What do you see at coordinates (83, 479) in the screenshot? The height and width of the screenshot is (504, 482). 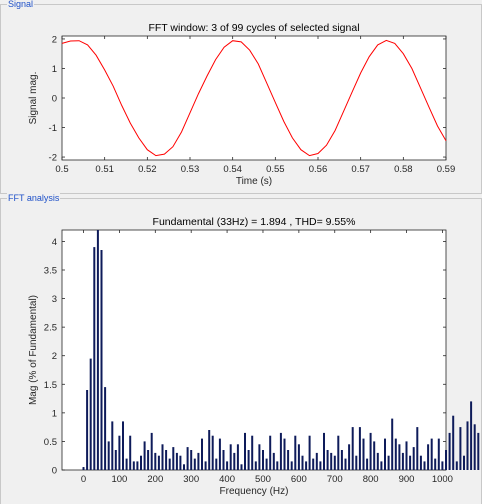 I see `x-tick-label: 0` at bounding box center [83, 479].